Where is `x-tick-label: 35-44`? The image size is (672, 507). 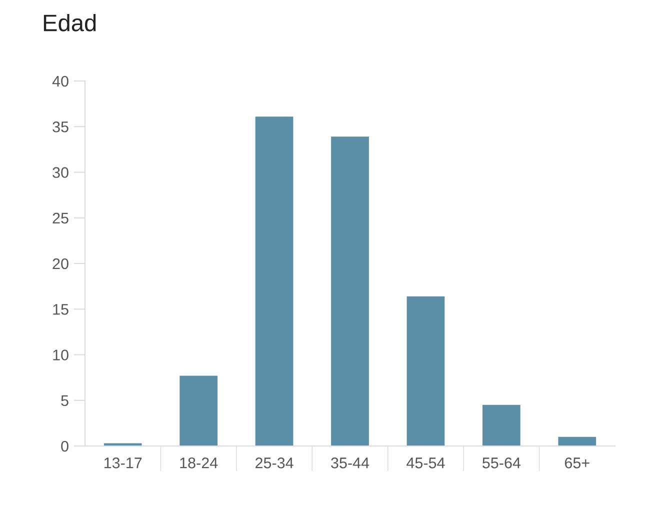 x-tick-label: 35-44 is located at coordinates (350, 463).